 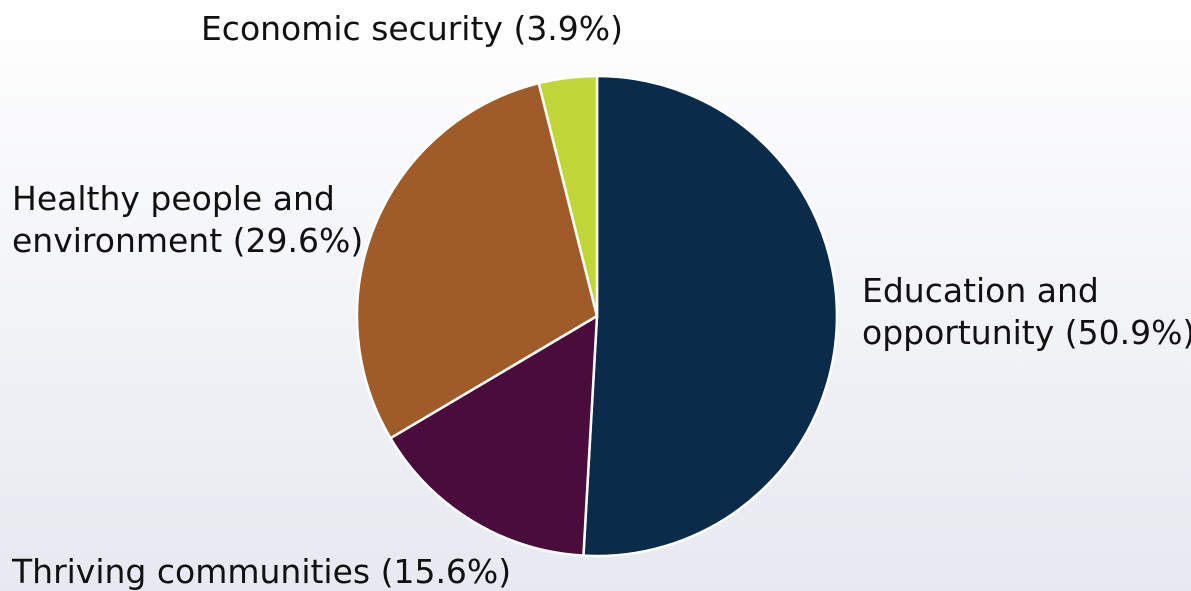 What do you see at coordinates (173, 198) in the screenshot?
I see `slice-label-line: Healthy people and` at bounding box center [173, 198].